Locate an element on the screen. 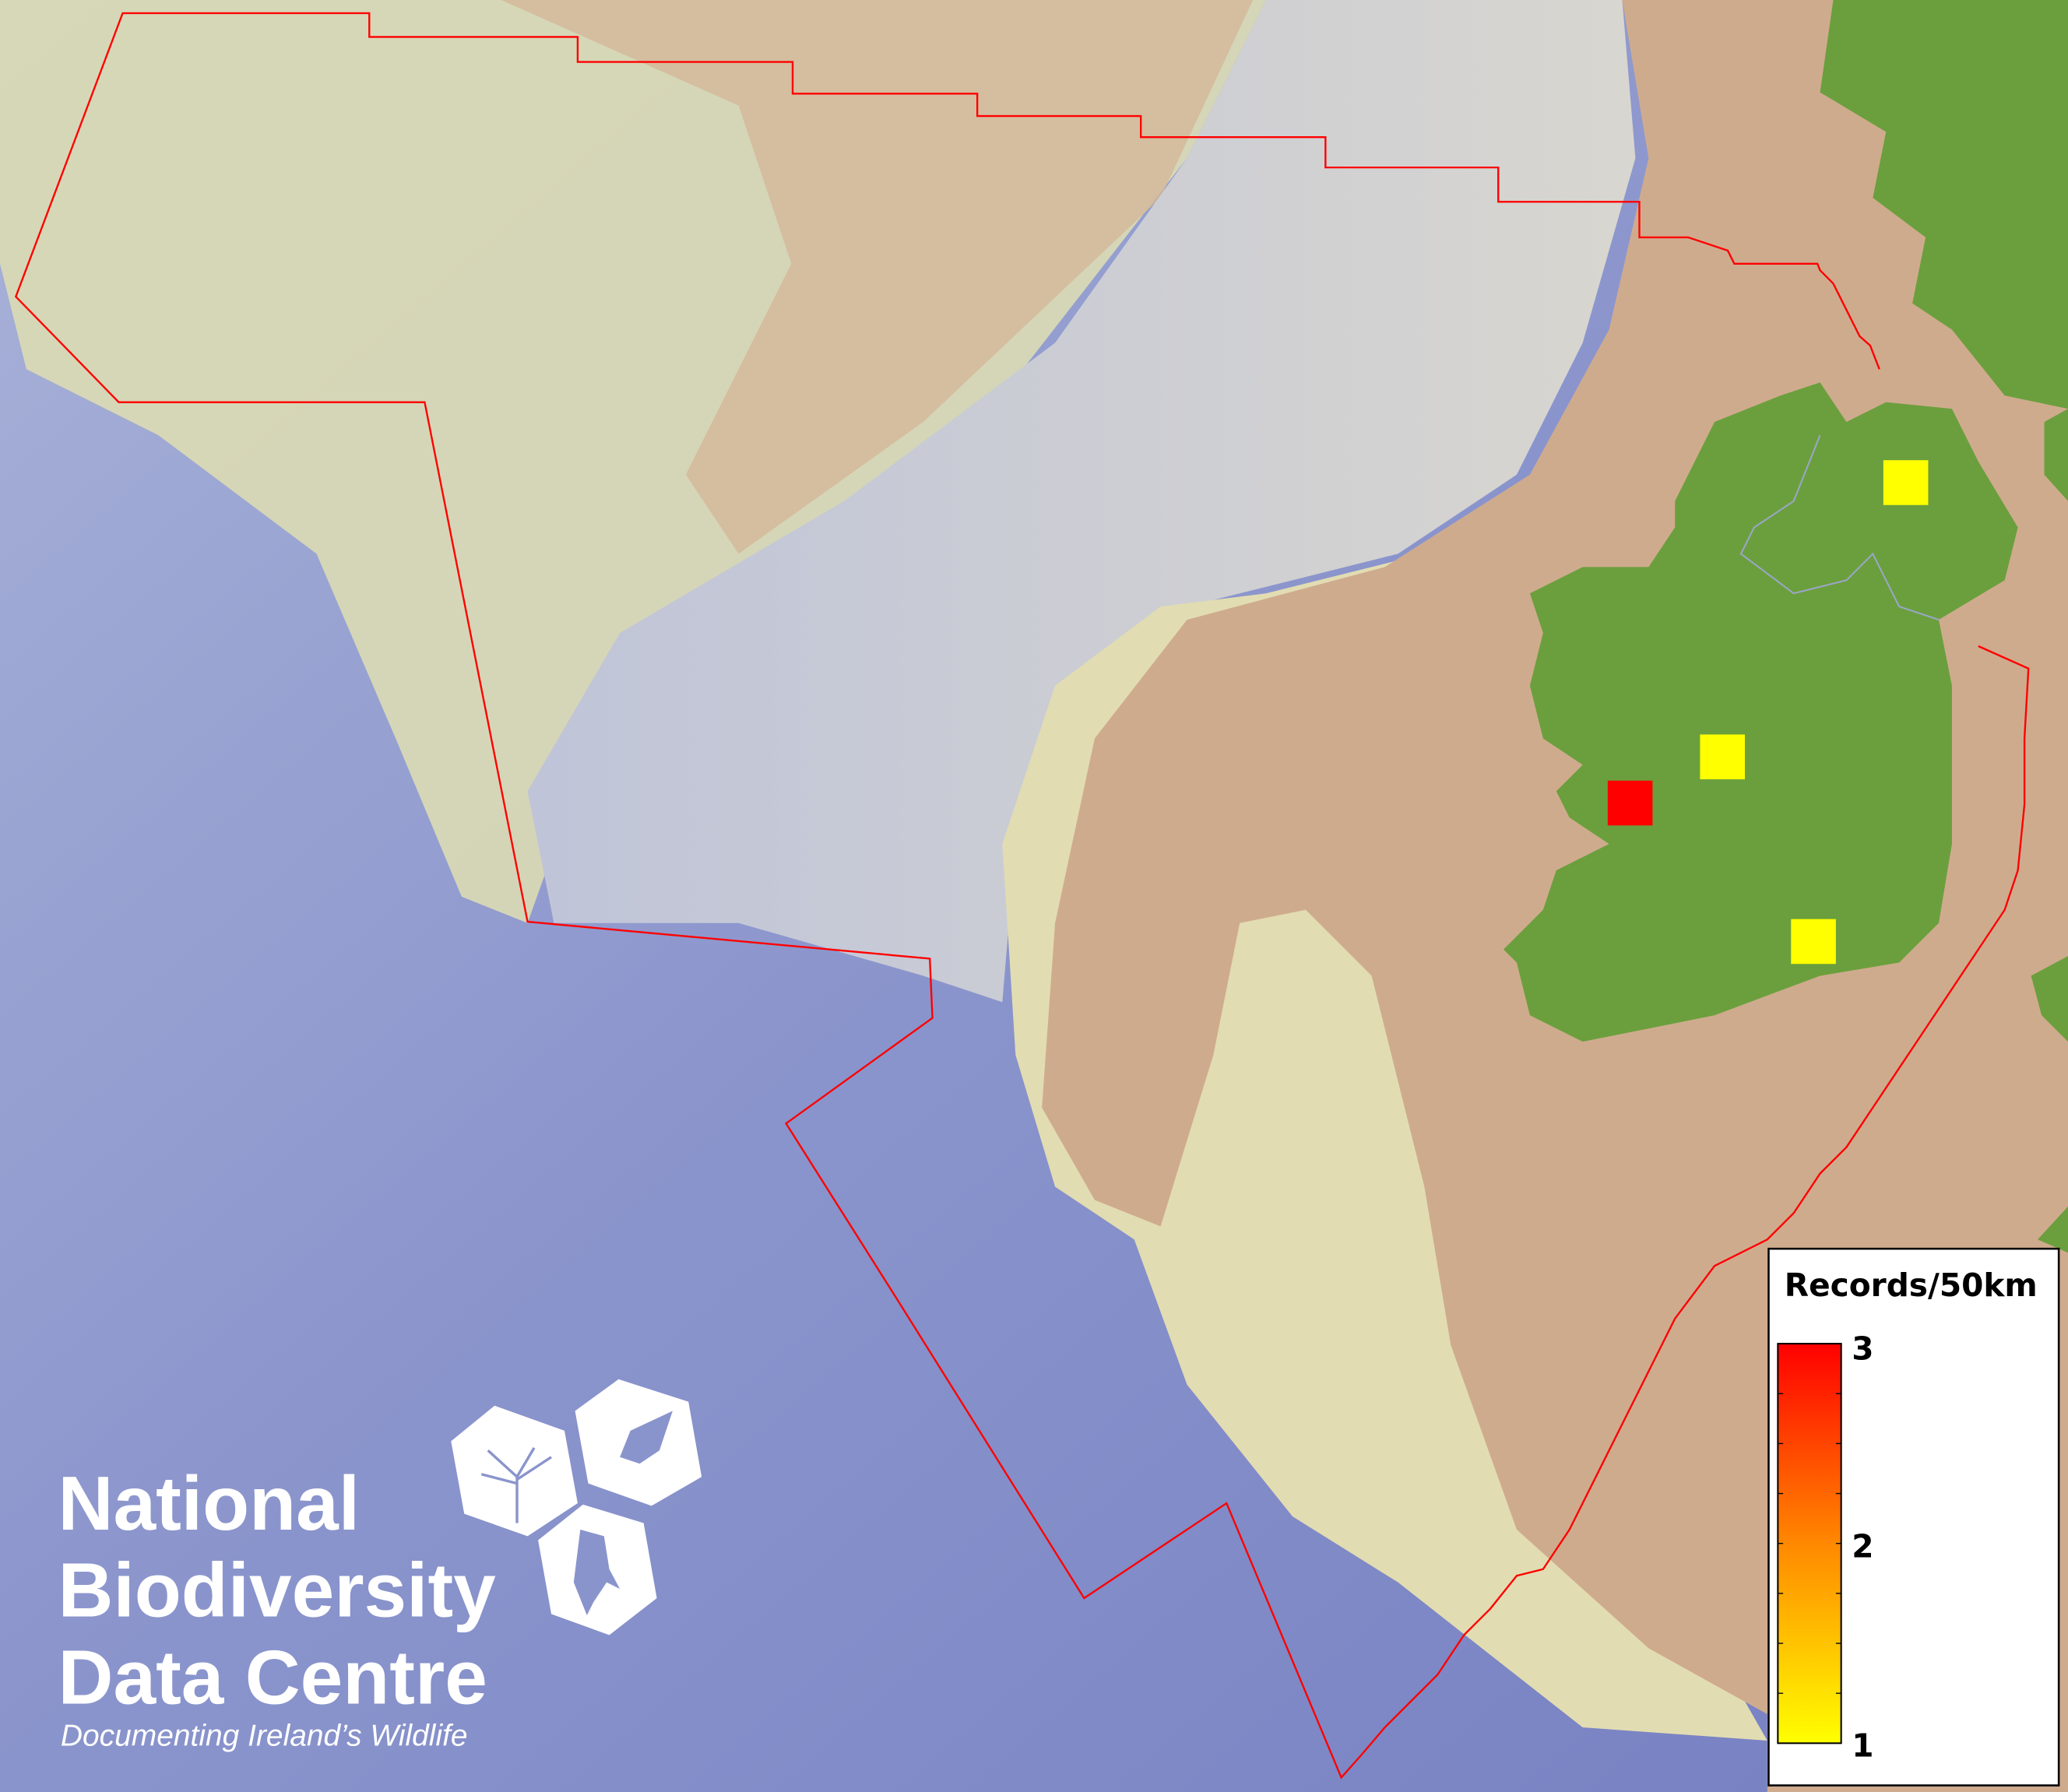 This screenshot has width=2068, height=1792. logo-line1: National is located at coordinates (209, 1503).